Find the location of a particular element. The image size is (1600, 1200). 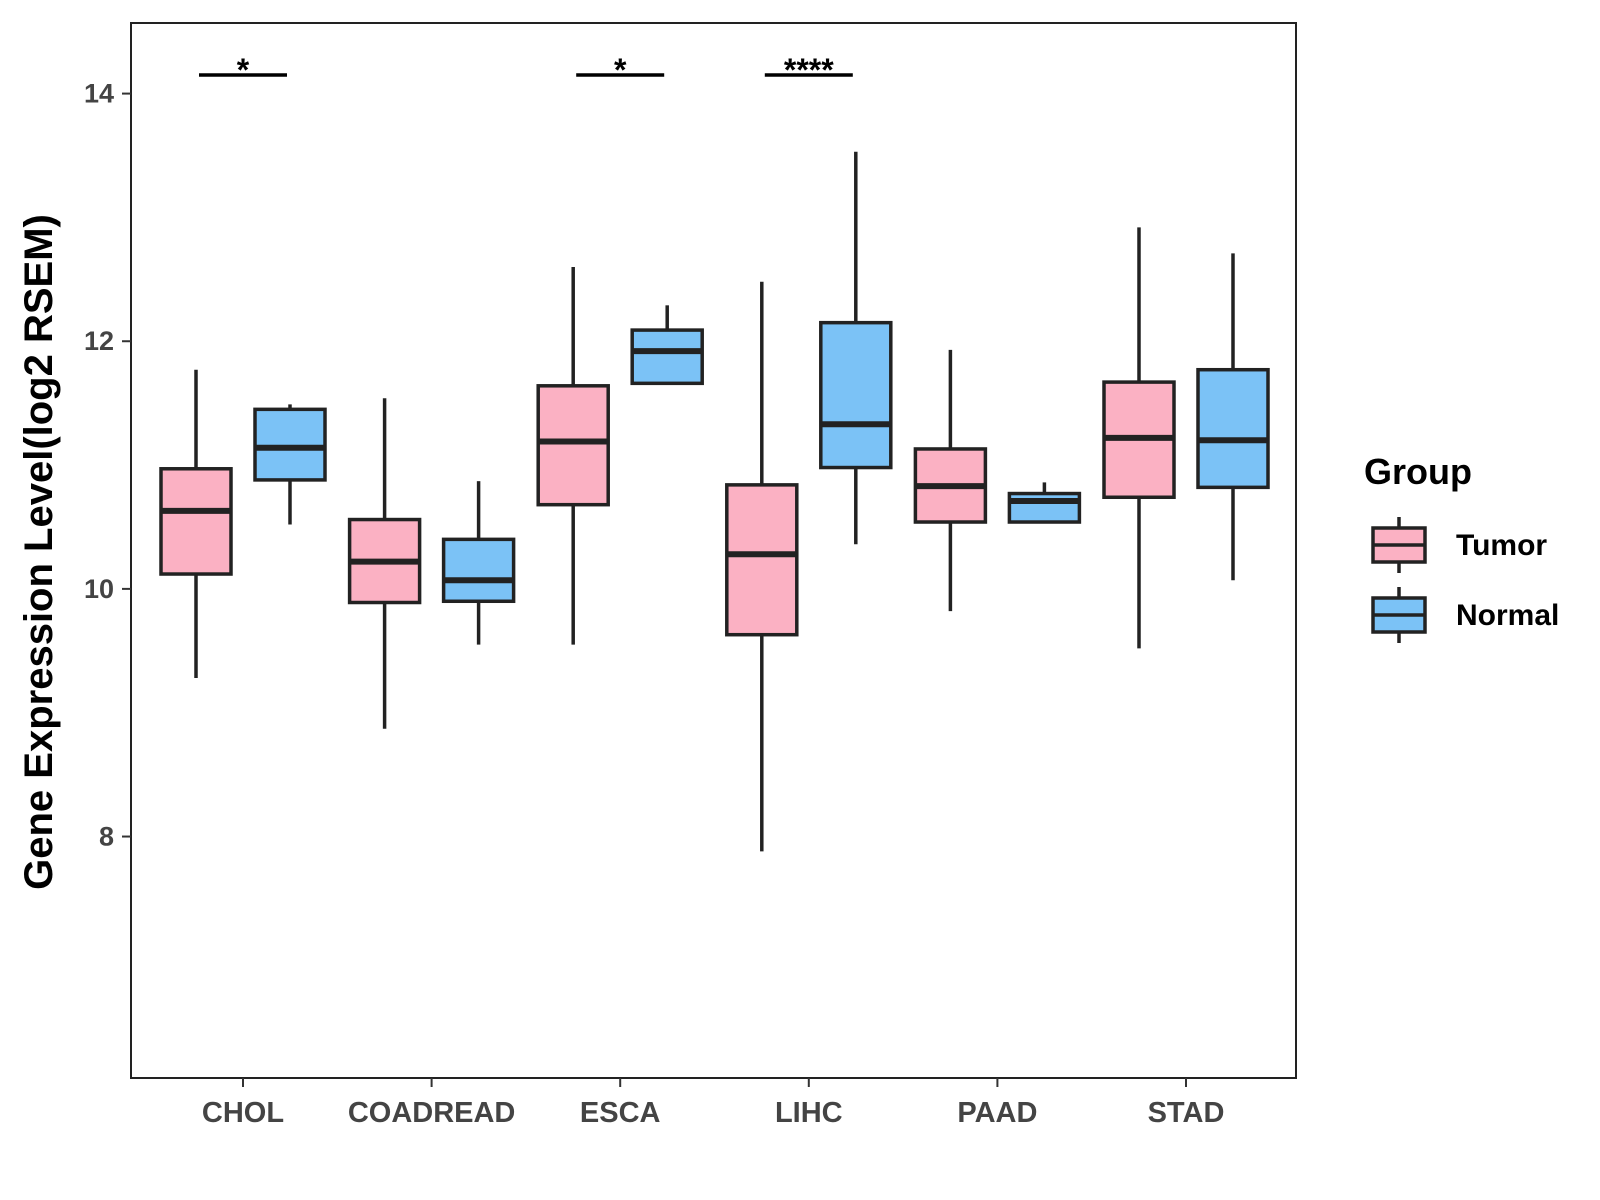

box-tumor-lihc is located at coordinates (762, 566).